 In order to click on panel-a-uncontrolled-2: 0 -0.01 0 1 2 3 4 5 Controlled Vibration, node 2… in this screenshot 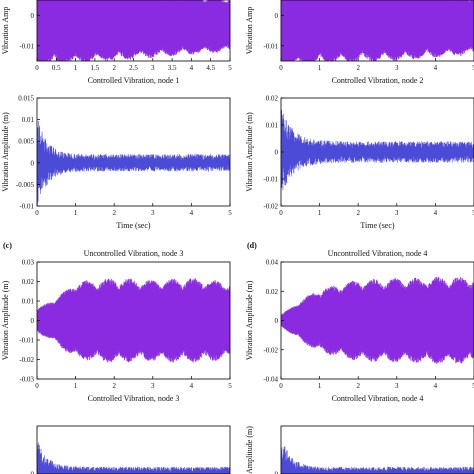, I will do `click(359, 42)`.